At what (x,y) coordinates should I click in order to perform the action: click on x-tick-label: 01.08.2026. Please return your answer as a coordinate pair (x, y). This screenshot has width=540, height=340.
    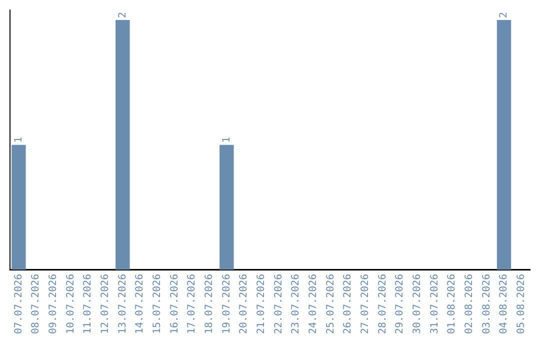
    Looking at the image, I should click on (452, 304).